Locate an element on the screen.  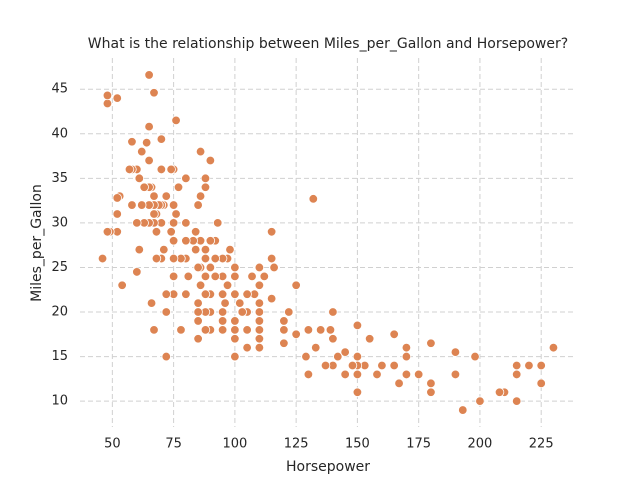
x-tick-label: 50 is located at coordinates (112, 444).